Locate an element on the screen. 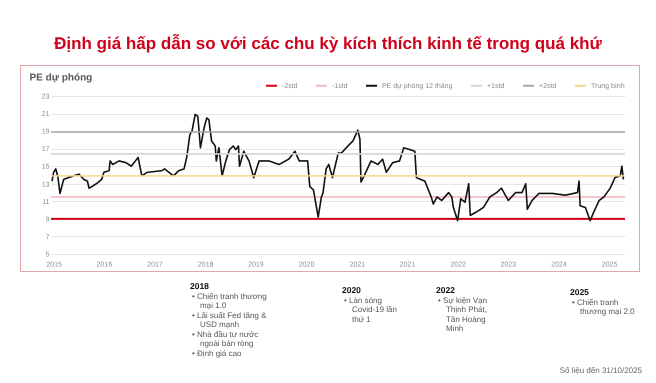 Image resolution: width=656 pixels, height=383 pixels. text: Số liệu đến 31/10/2025 is located at coordinates (601, 370).